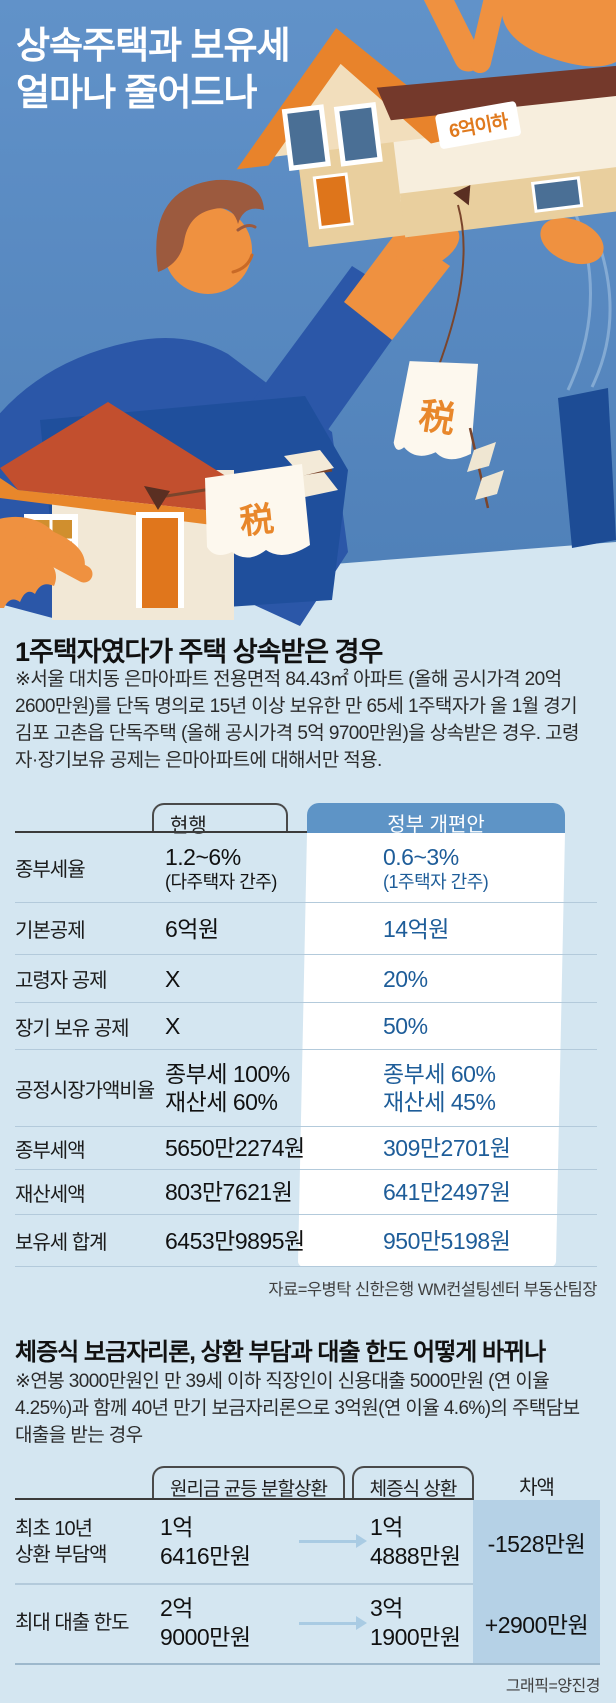 Image resolution: width=616 pixels, height=1703 pixels. Describe the element at coordinates (405, 978) in the screenshot. I see `reform-cell: 20%` at that location.